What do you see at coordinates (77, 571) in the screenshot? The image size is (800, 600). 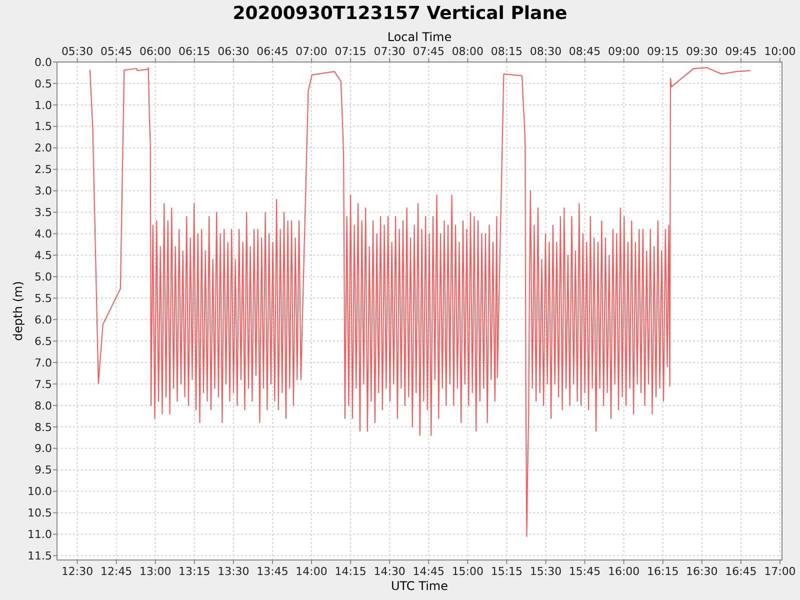 I see `x-tick-label: 12:30` at bounding box center [77, 571].